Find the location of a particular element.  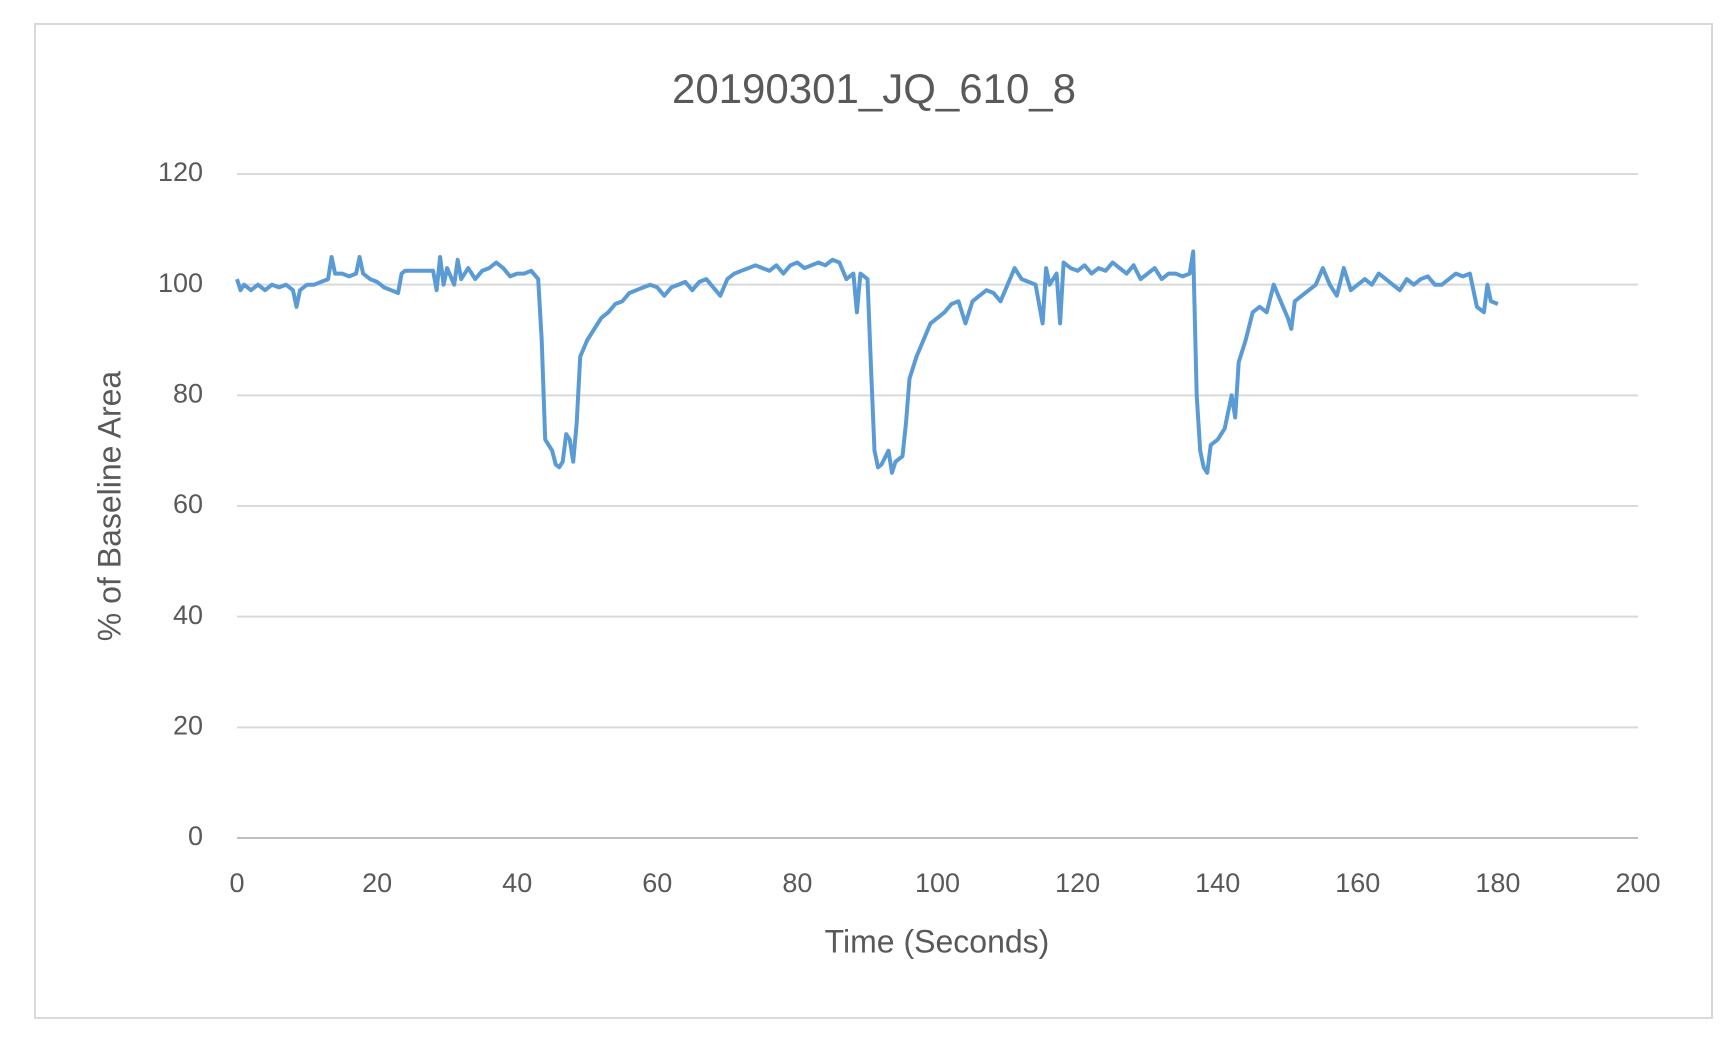

x-tick-label: 180 is located at coordinates (1497, 883).